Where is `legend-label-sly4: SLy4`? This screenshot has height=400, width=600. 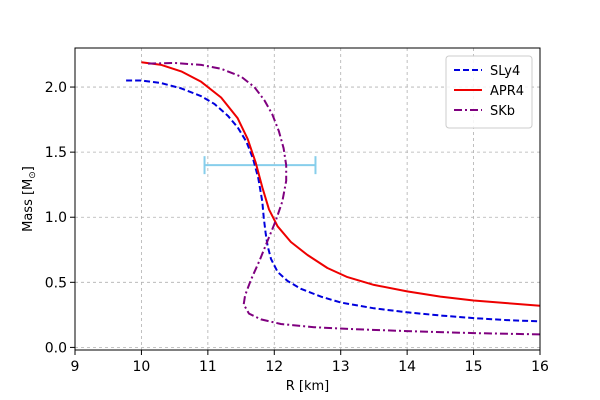 legend-label-sly4: SLy4 is located at coordinates (505, 71).